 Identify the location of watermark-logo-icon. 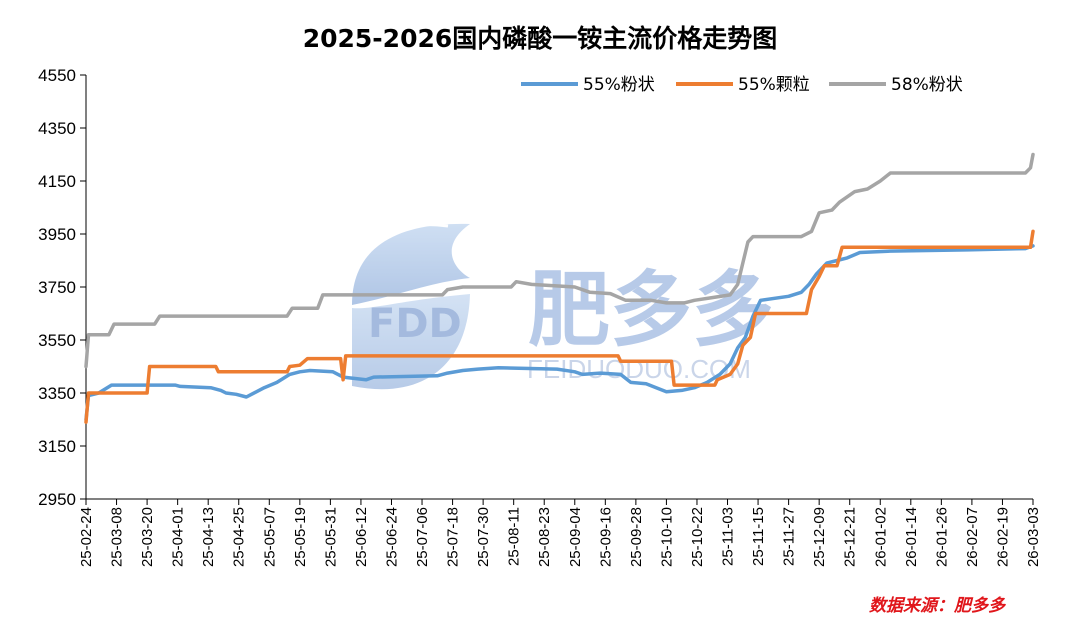
(411, 306).